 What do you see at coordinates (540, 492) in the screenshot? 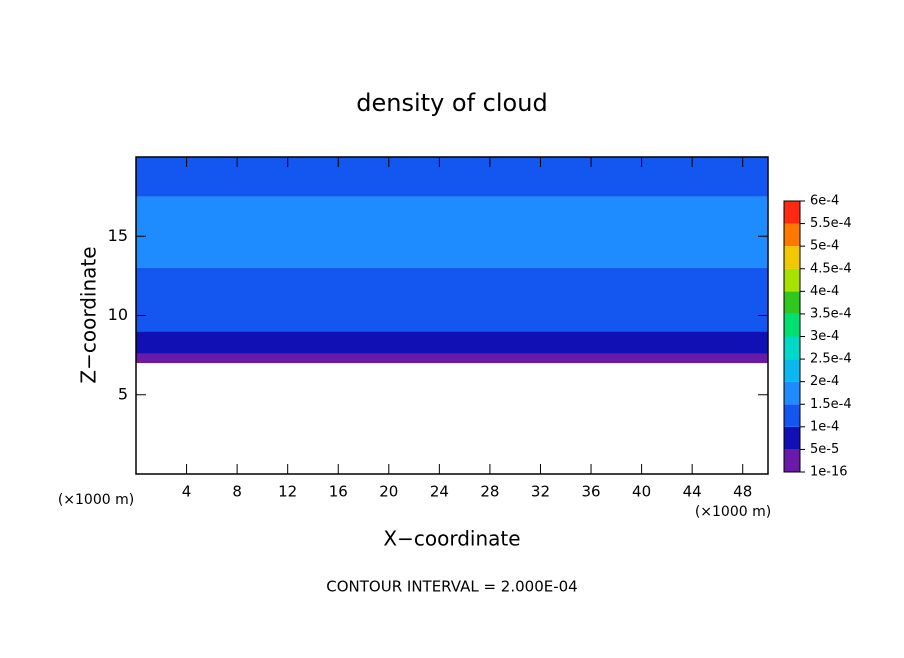
I see `x-tick-label: 32` at bounding box center [540, 492].